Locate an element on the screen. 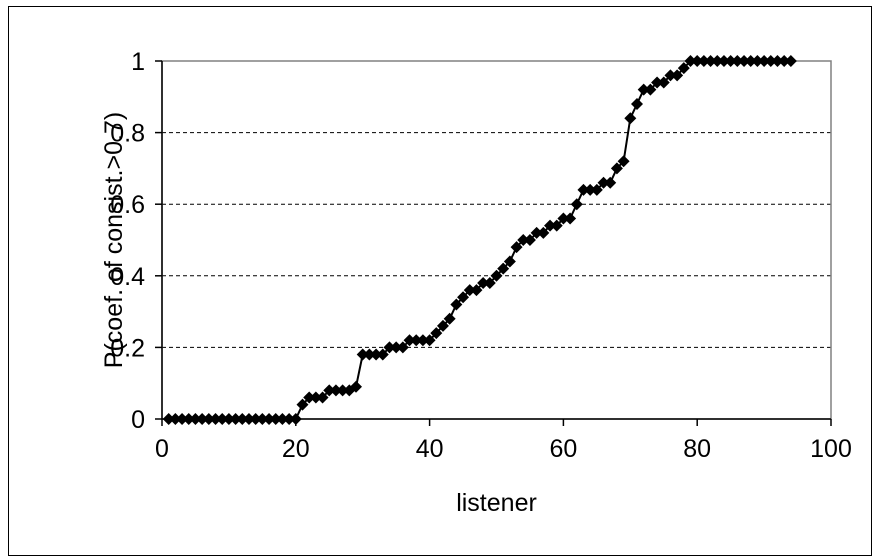 This screenshot has width=876, height=559. x-tick-labels: 0 20 40 60 80 100 is located at coordinates (503, 449).